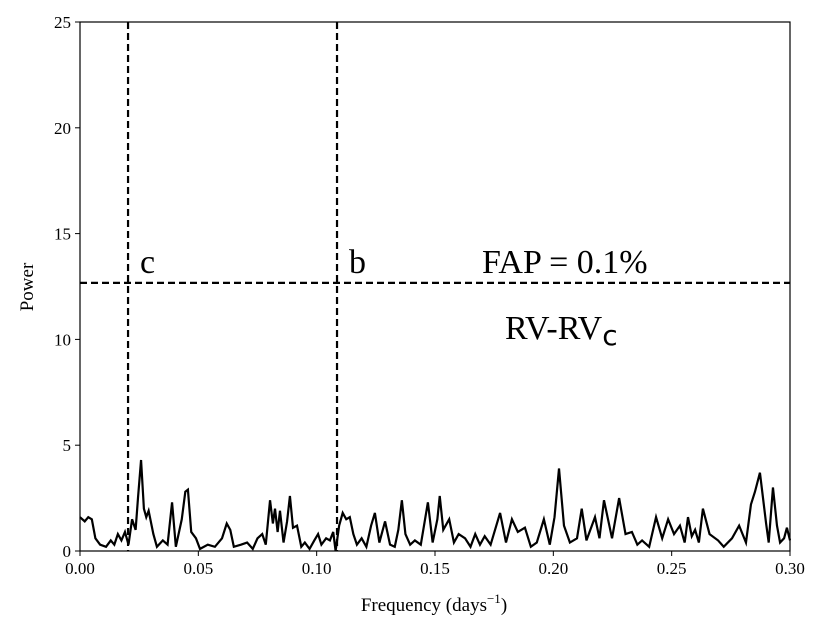  Describe the element at coordinates (147, 262) in the screenshot. I see `planet-label: c` at that location.